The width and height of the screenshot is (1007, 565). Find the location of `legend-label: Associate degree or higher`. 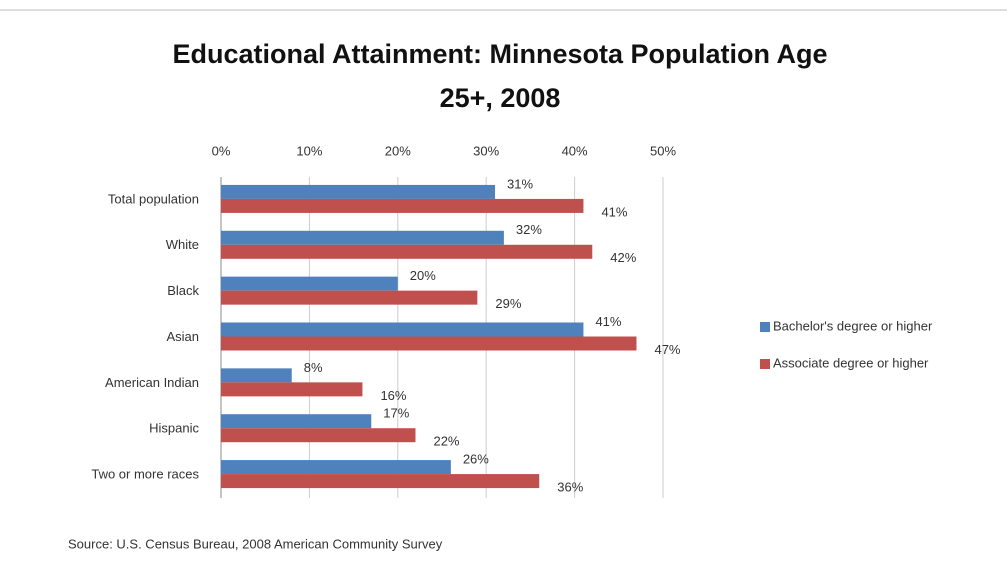

legend-label: Associate degree or higher is located at coordinates (851, 362).